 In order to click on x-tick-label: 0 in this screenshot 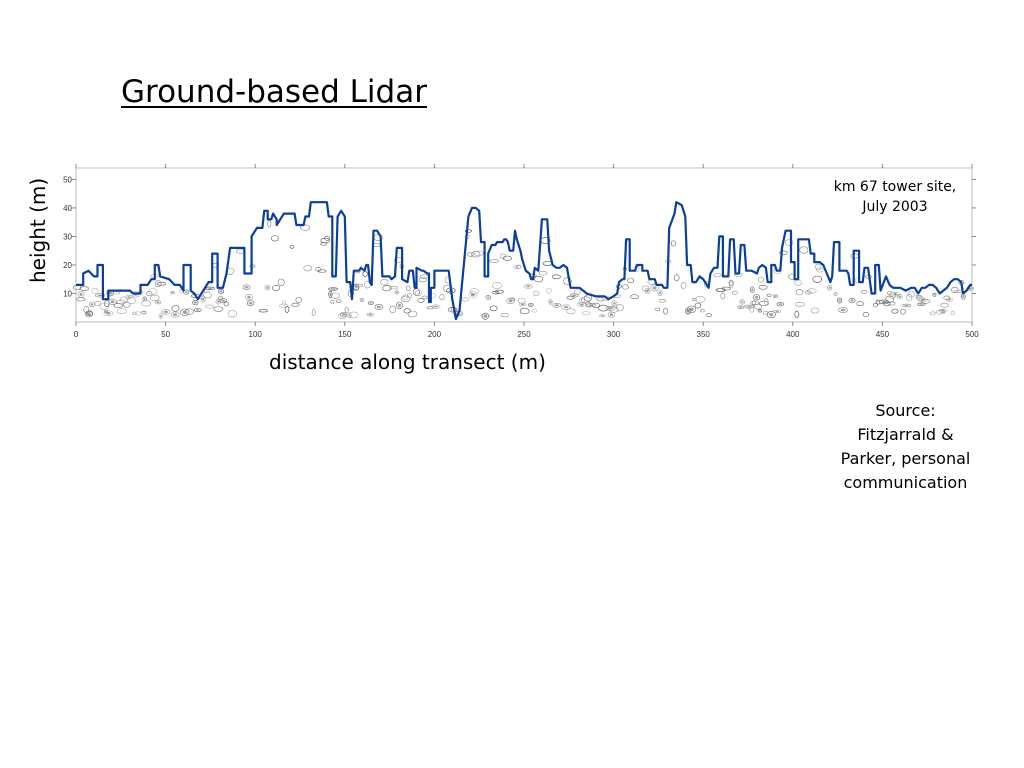, I will do `click(76, 334)`.